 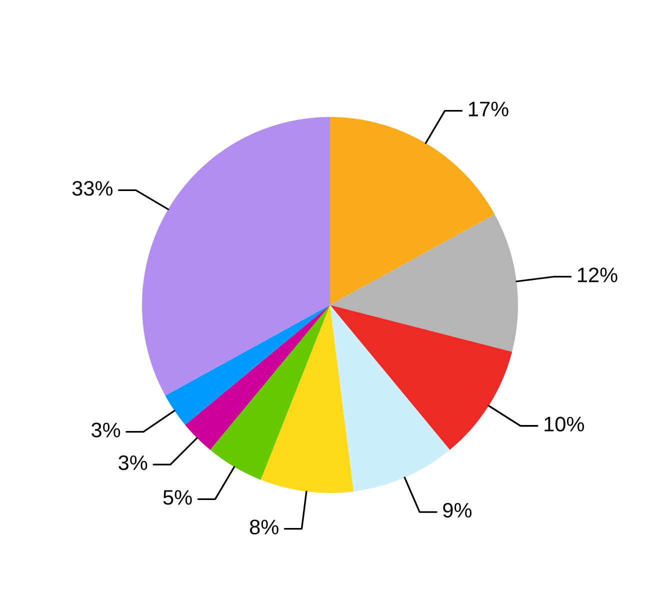 I want to click on data-label: 12%, so click(x=598, y=275).